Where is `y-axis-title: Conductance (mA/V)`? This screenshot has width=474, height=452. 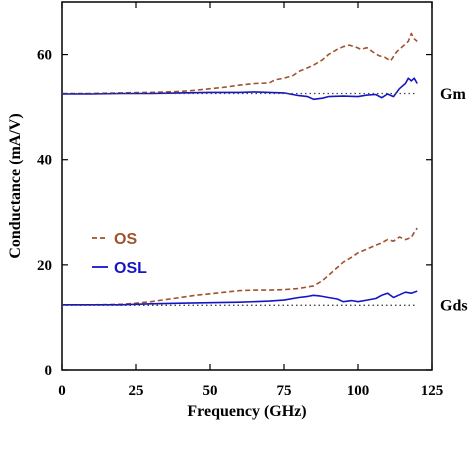 y-axis-title: Conductance (mA/V) is located at coordinates (15, 185).